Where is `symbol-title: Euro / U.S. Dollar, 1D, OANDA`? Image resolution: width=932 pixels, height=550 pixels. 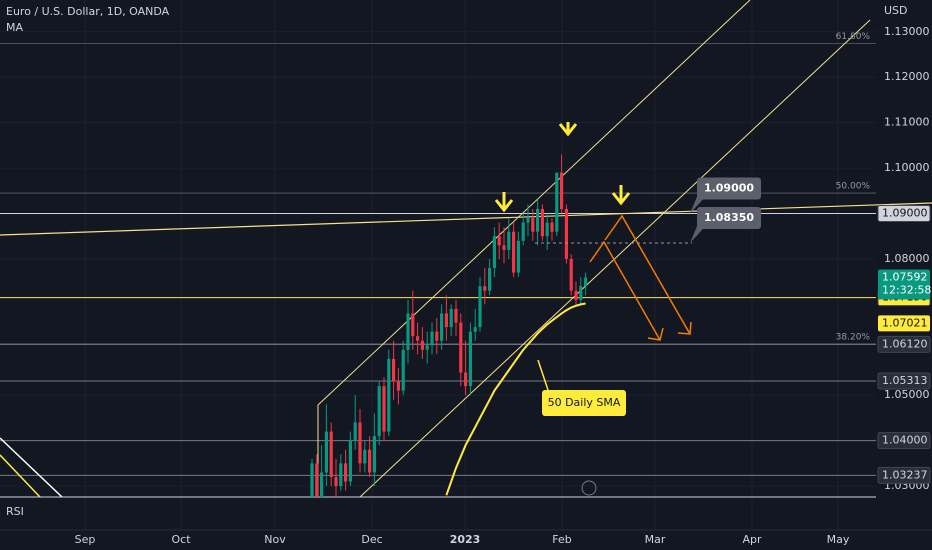
symbol-title: Euro / U.S. Dollar, 1D, OANDA is located at coordinates (88, 11).